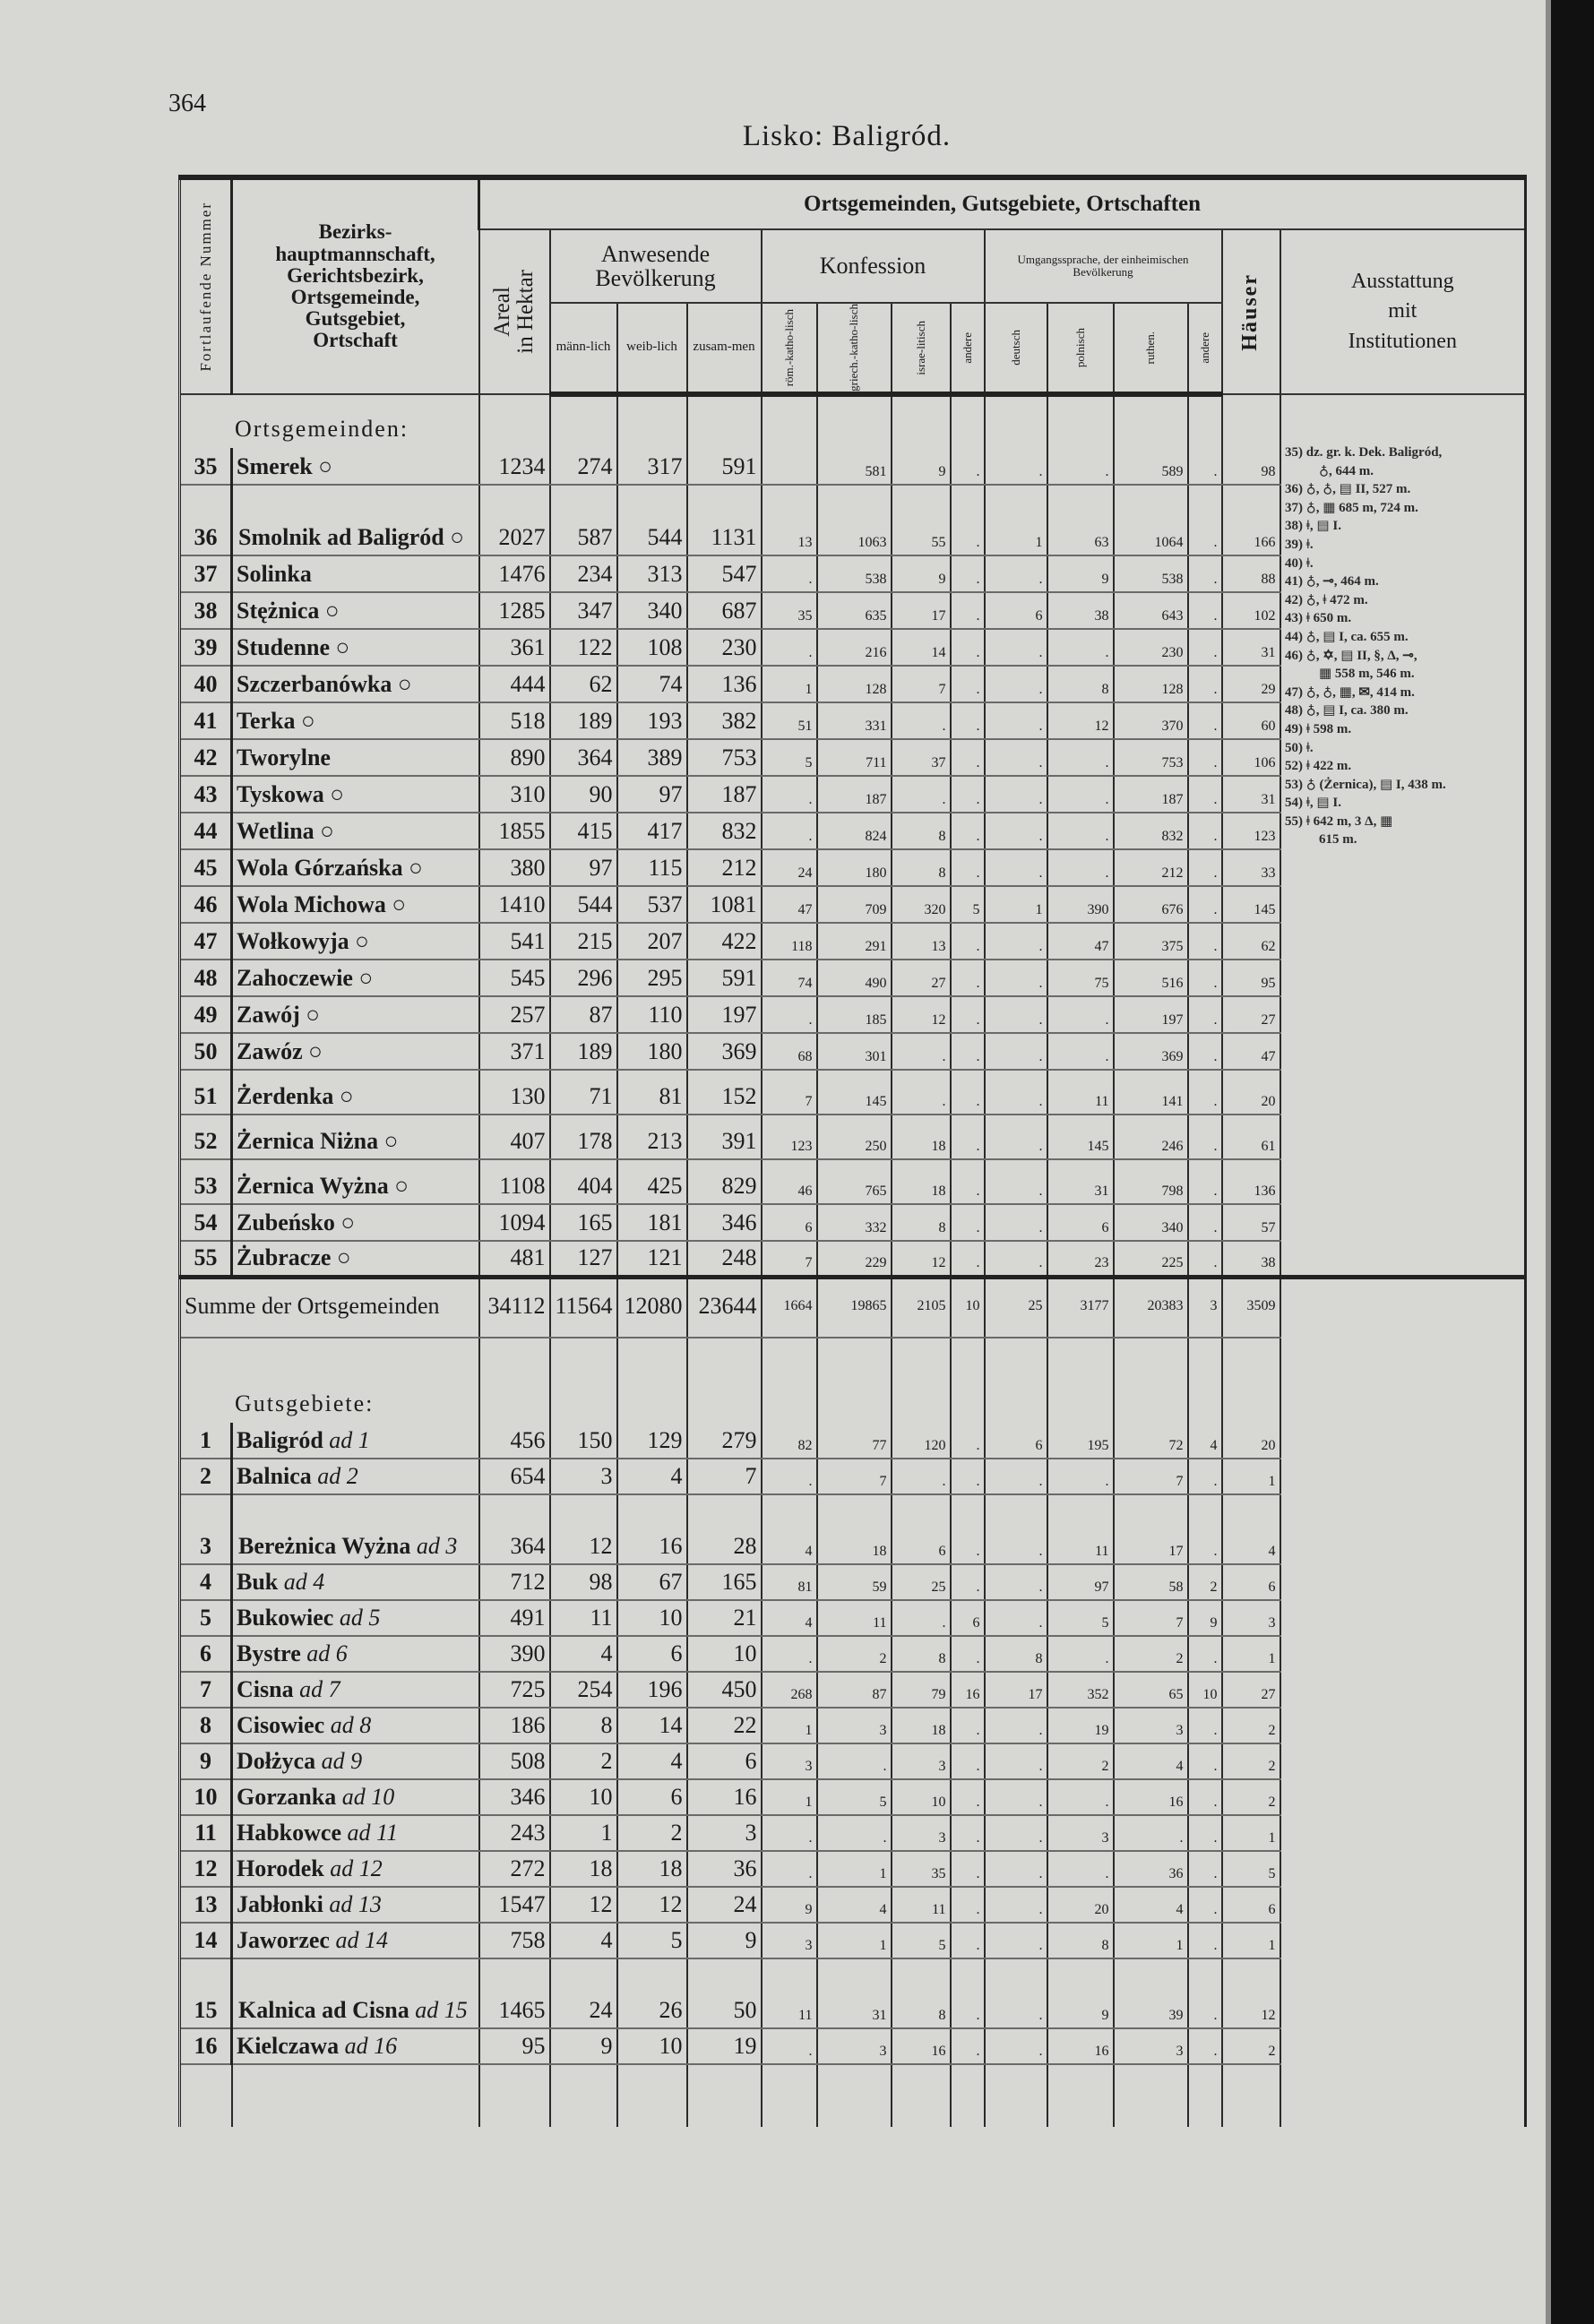  Describe the element at coordinates (276, 1761) in the screenshot. I see `place-name-text: Dołżyca` at that location.